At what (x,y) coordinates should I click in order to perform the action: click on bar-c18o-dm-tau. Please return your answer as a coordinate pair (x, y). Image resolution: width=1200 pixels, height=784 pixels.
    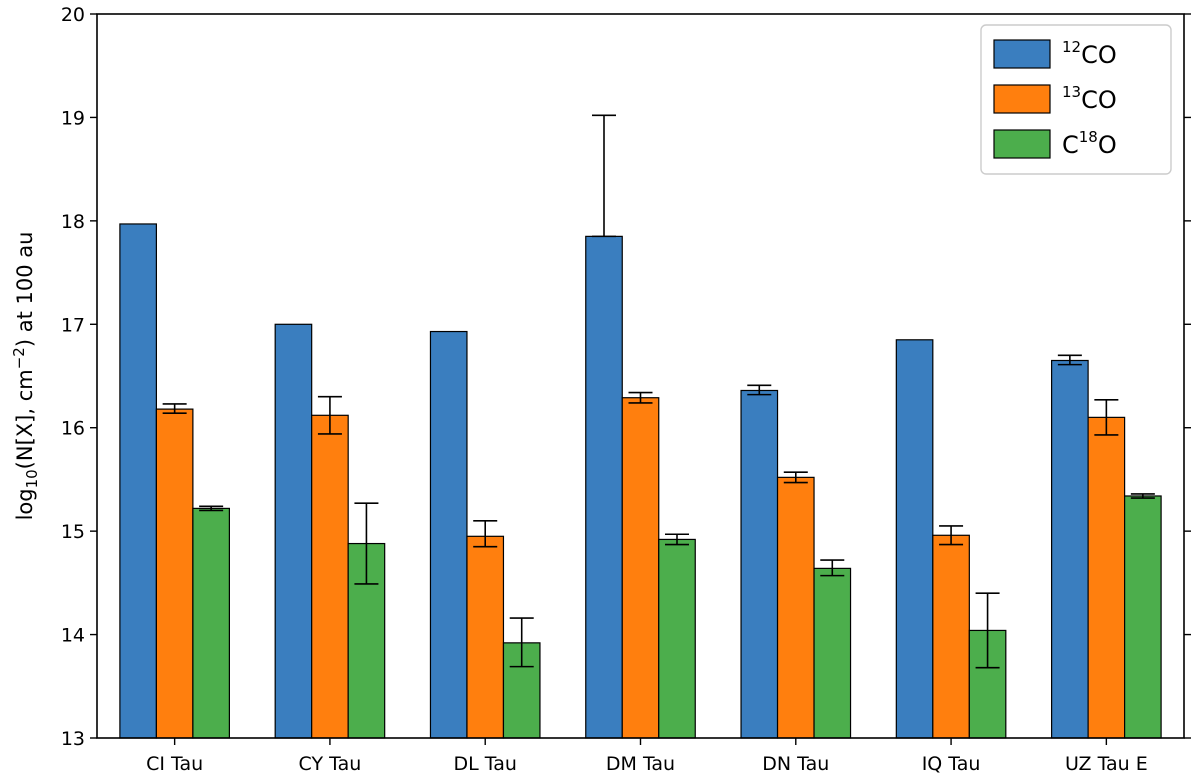
    Looking at the image, I should click on (677, 638).